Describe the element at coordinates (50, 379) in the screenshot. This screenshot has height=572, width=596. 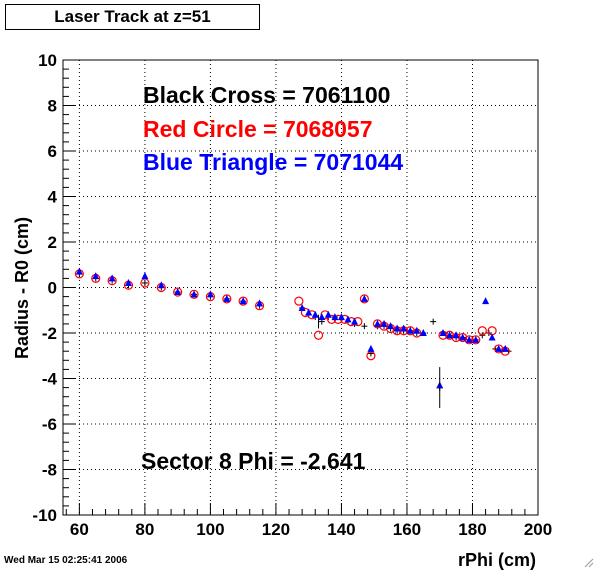
I see `y-tick-label: -4` at that location.